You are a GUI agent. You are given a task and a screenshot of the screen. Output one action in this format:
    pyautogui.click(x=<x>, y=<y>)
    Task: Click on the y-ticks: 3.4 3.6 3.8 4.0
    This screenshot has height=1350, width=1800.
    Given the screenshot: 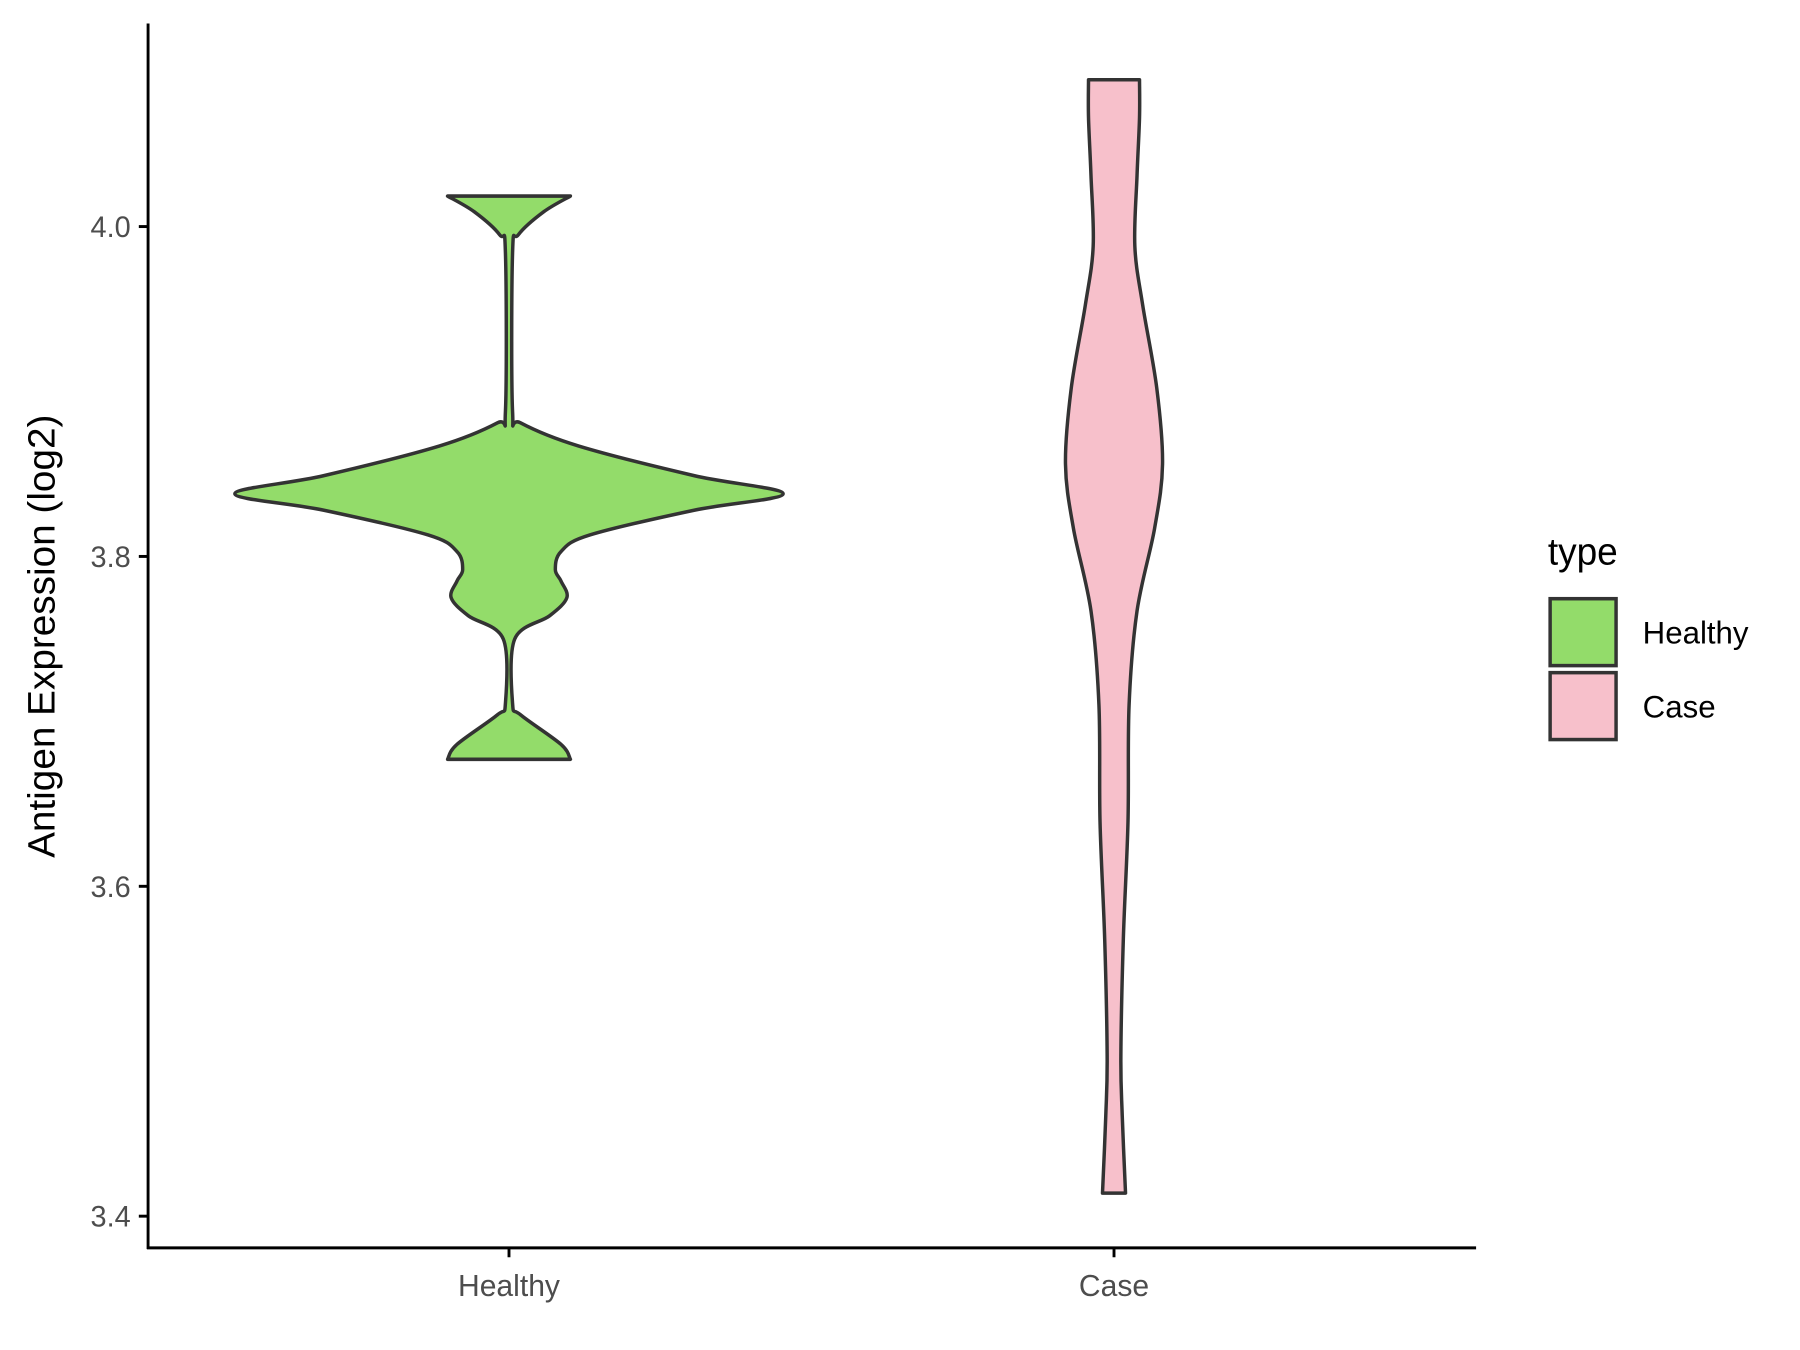 What is the action you would take?
    pyautogui.click(x=120, y=723)
    